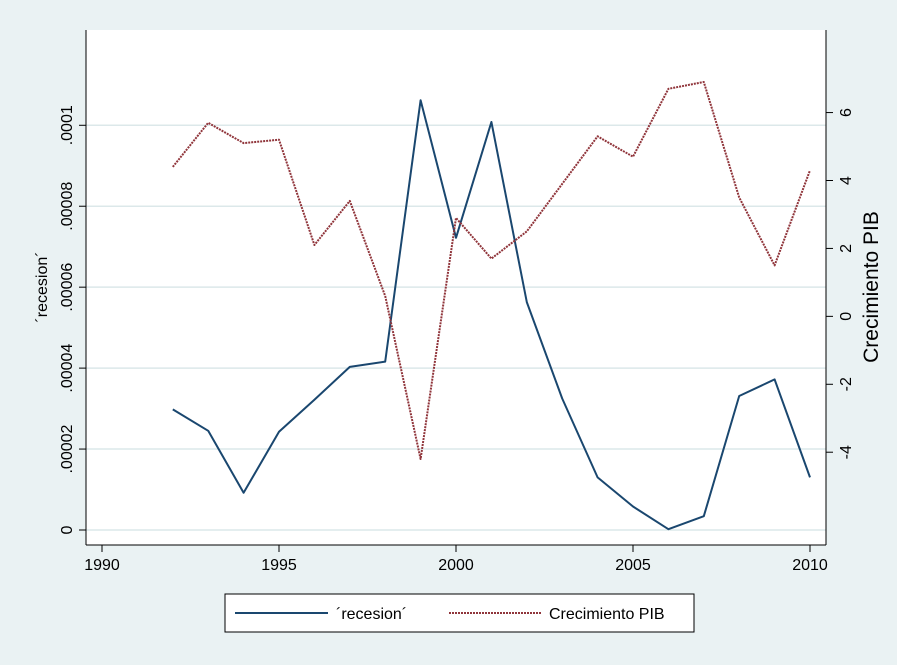 This screenshot has width=897, height=665. I want to click on y-right-tick-label-4: 4, so click(846, 180).